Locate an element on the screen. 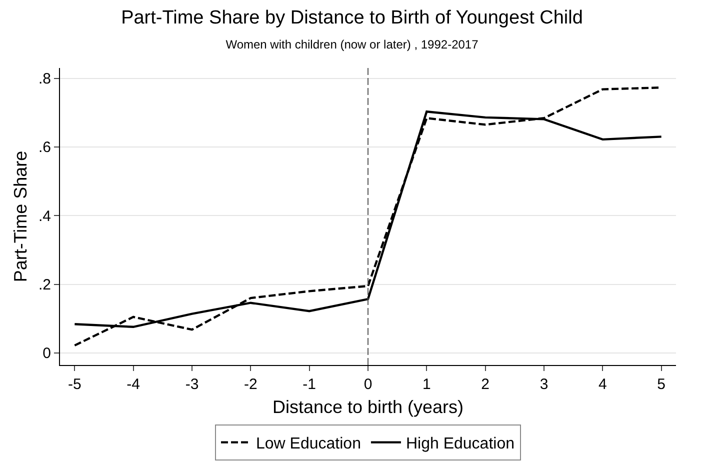 The image size is (704, 472). x-axis-title: Distance to birth (years) is located at coordinates (368, 407).